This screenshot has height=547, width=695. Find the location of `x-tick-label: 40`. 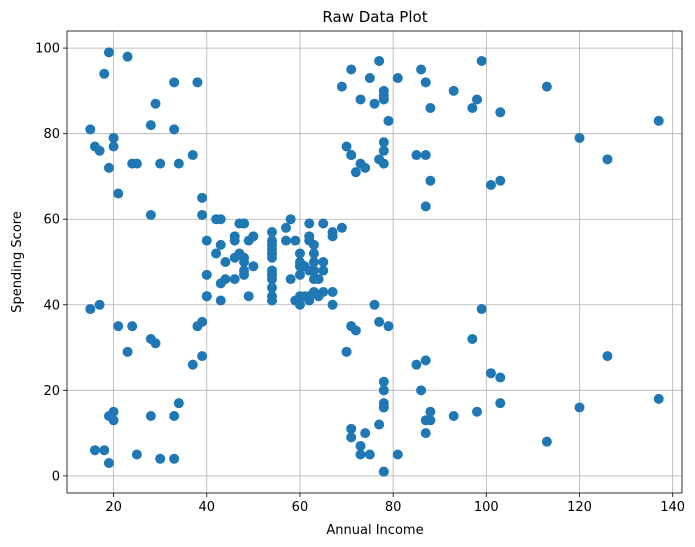

x-tick-label: 40 is located at coordinates (206, 507).